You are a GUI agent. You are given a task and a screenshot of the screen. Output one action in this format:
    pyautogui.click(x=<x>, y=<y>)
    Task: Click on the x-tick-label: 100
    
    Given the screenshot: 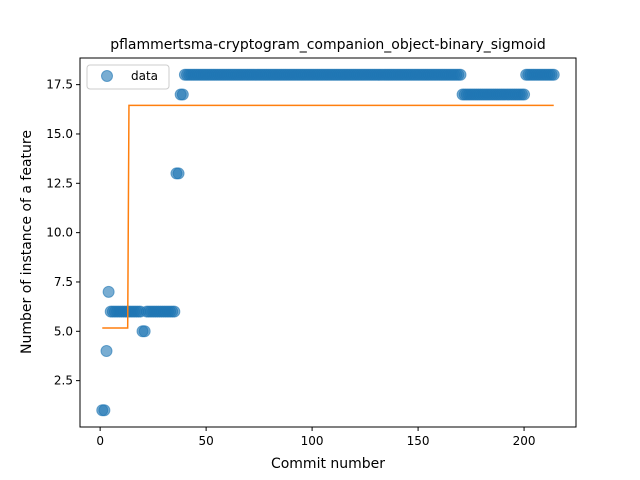 What is the action you would take?
    pyautogui.click(x=312, y=441)
    